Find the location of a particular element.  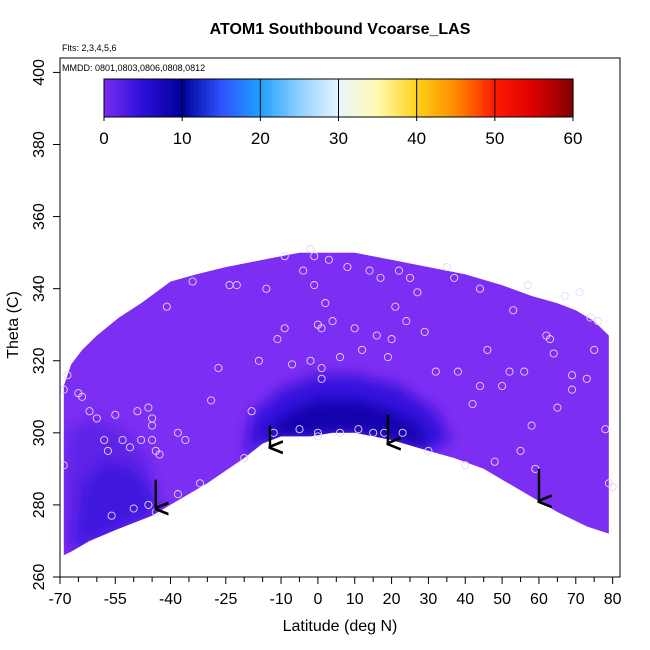

y-tick-label: 280 is located at coordinates (39, 504).